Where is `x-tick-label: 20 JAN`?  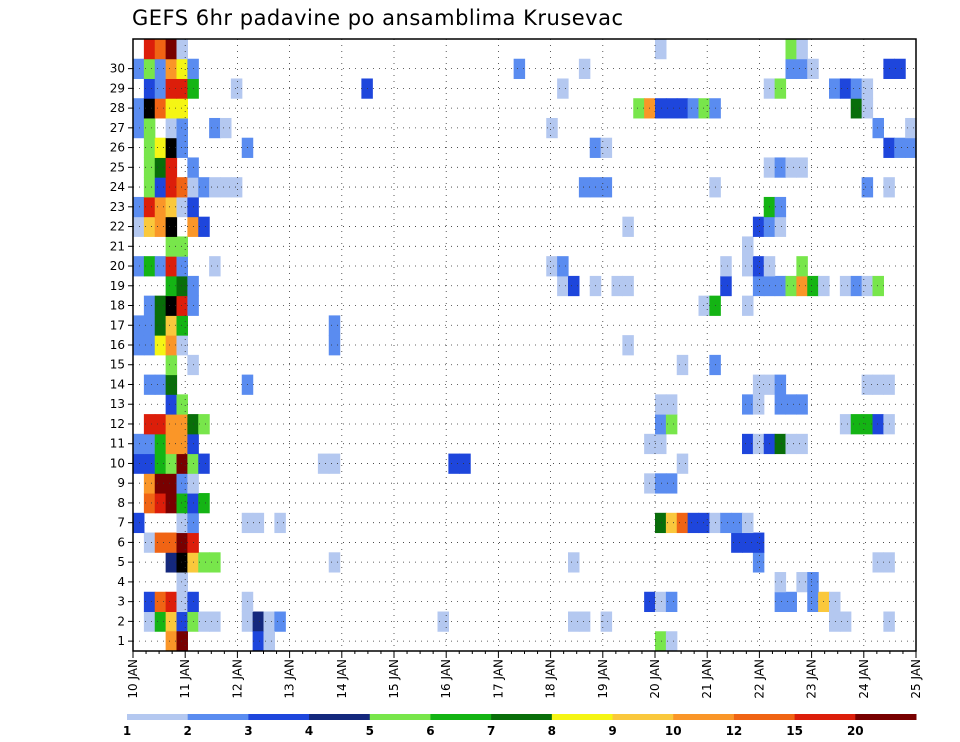
x-tick-label: 20 JAN is located at coordinates (655, 679).